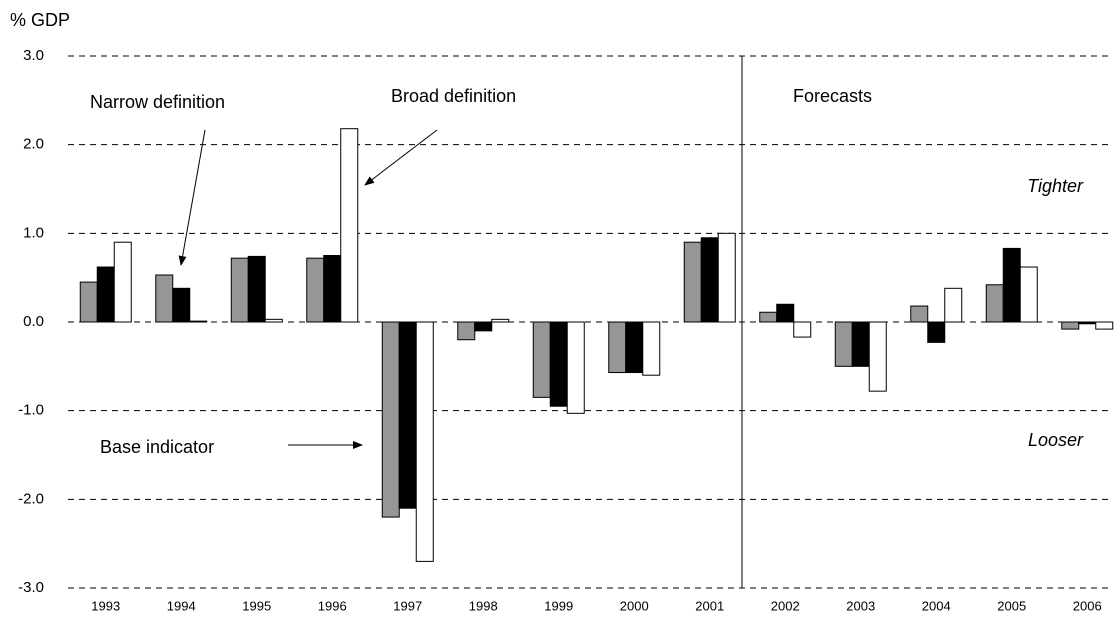  Describe the element at coordinates (31, 587) in the screenshot. I see `y-tick-label: -3.0` at that location.